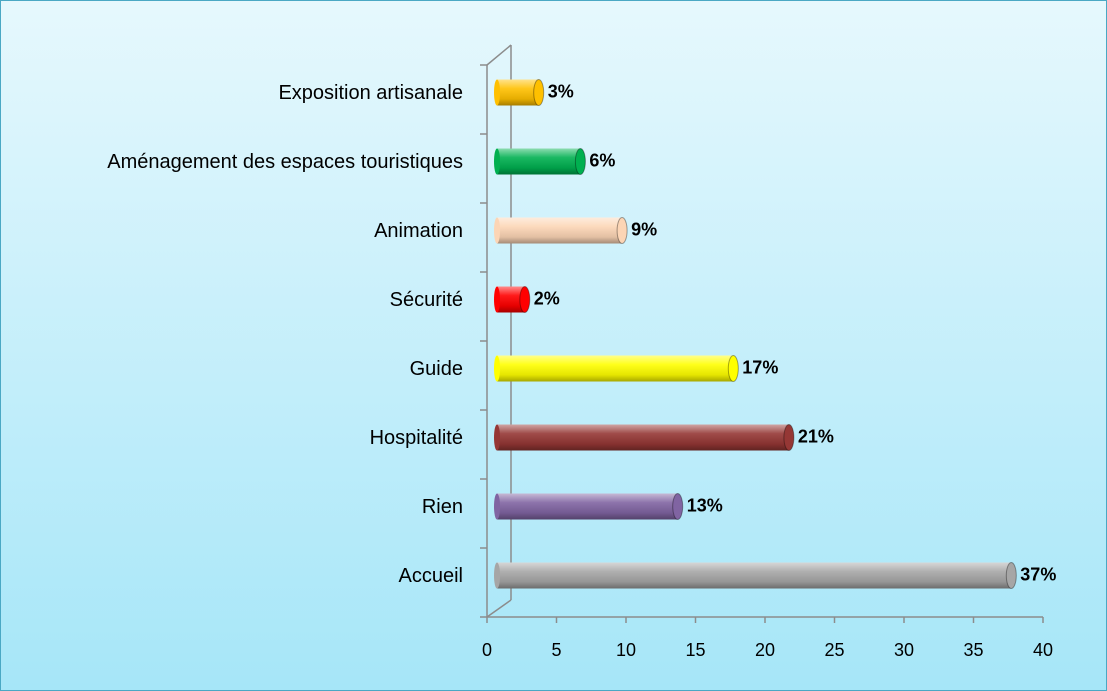 This screenshot has width=1107, height=691. Describe the element at coordinates (547, 298) in the screenshot. I see `value-label: 2%` at that location.